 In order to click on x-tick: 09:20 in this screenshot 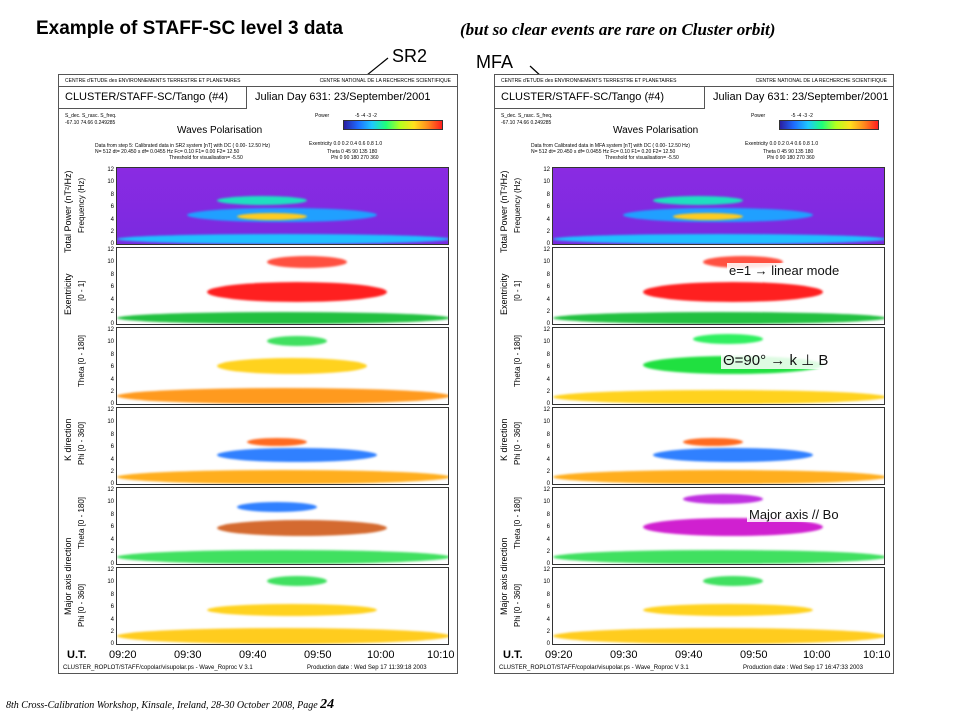, I will do `click(123, 655)`.